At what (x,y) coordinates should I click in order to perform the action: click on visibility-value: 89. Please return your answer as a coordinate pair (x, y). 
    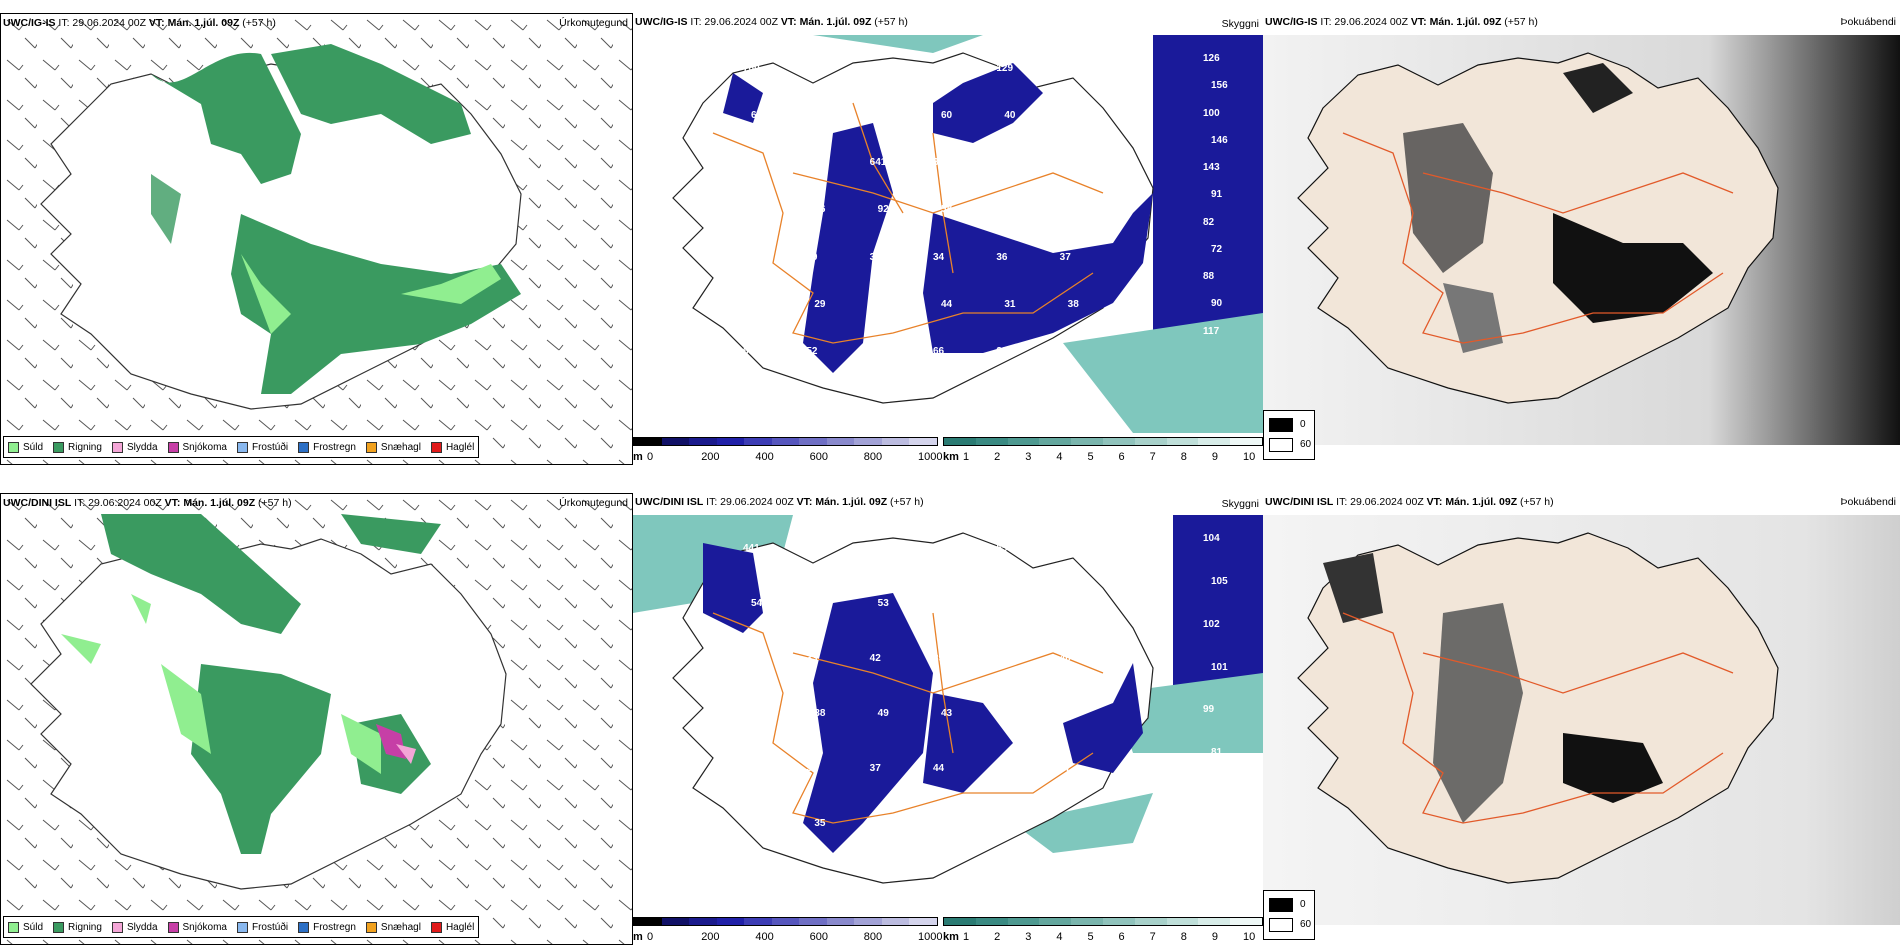
    Looking at the image, I should click on (1010, 210).